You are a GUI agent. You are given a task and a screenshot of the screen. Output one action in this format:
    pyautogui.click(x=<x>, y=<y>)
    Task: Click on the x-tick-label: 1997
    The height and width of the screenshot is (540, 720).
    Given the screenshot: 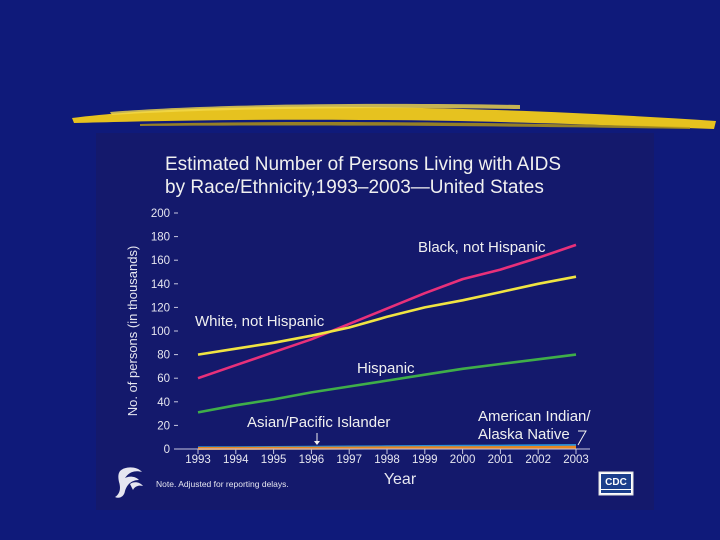 What is the action you would take?
    pyautogui.click(x=349, y=460)
    